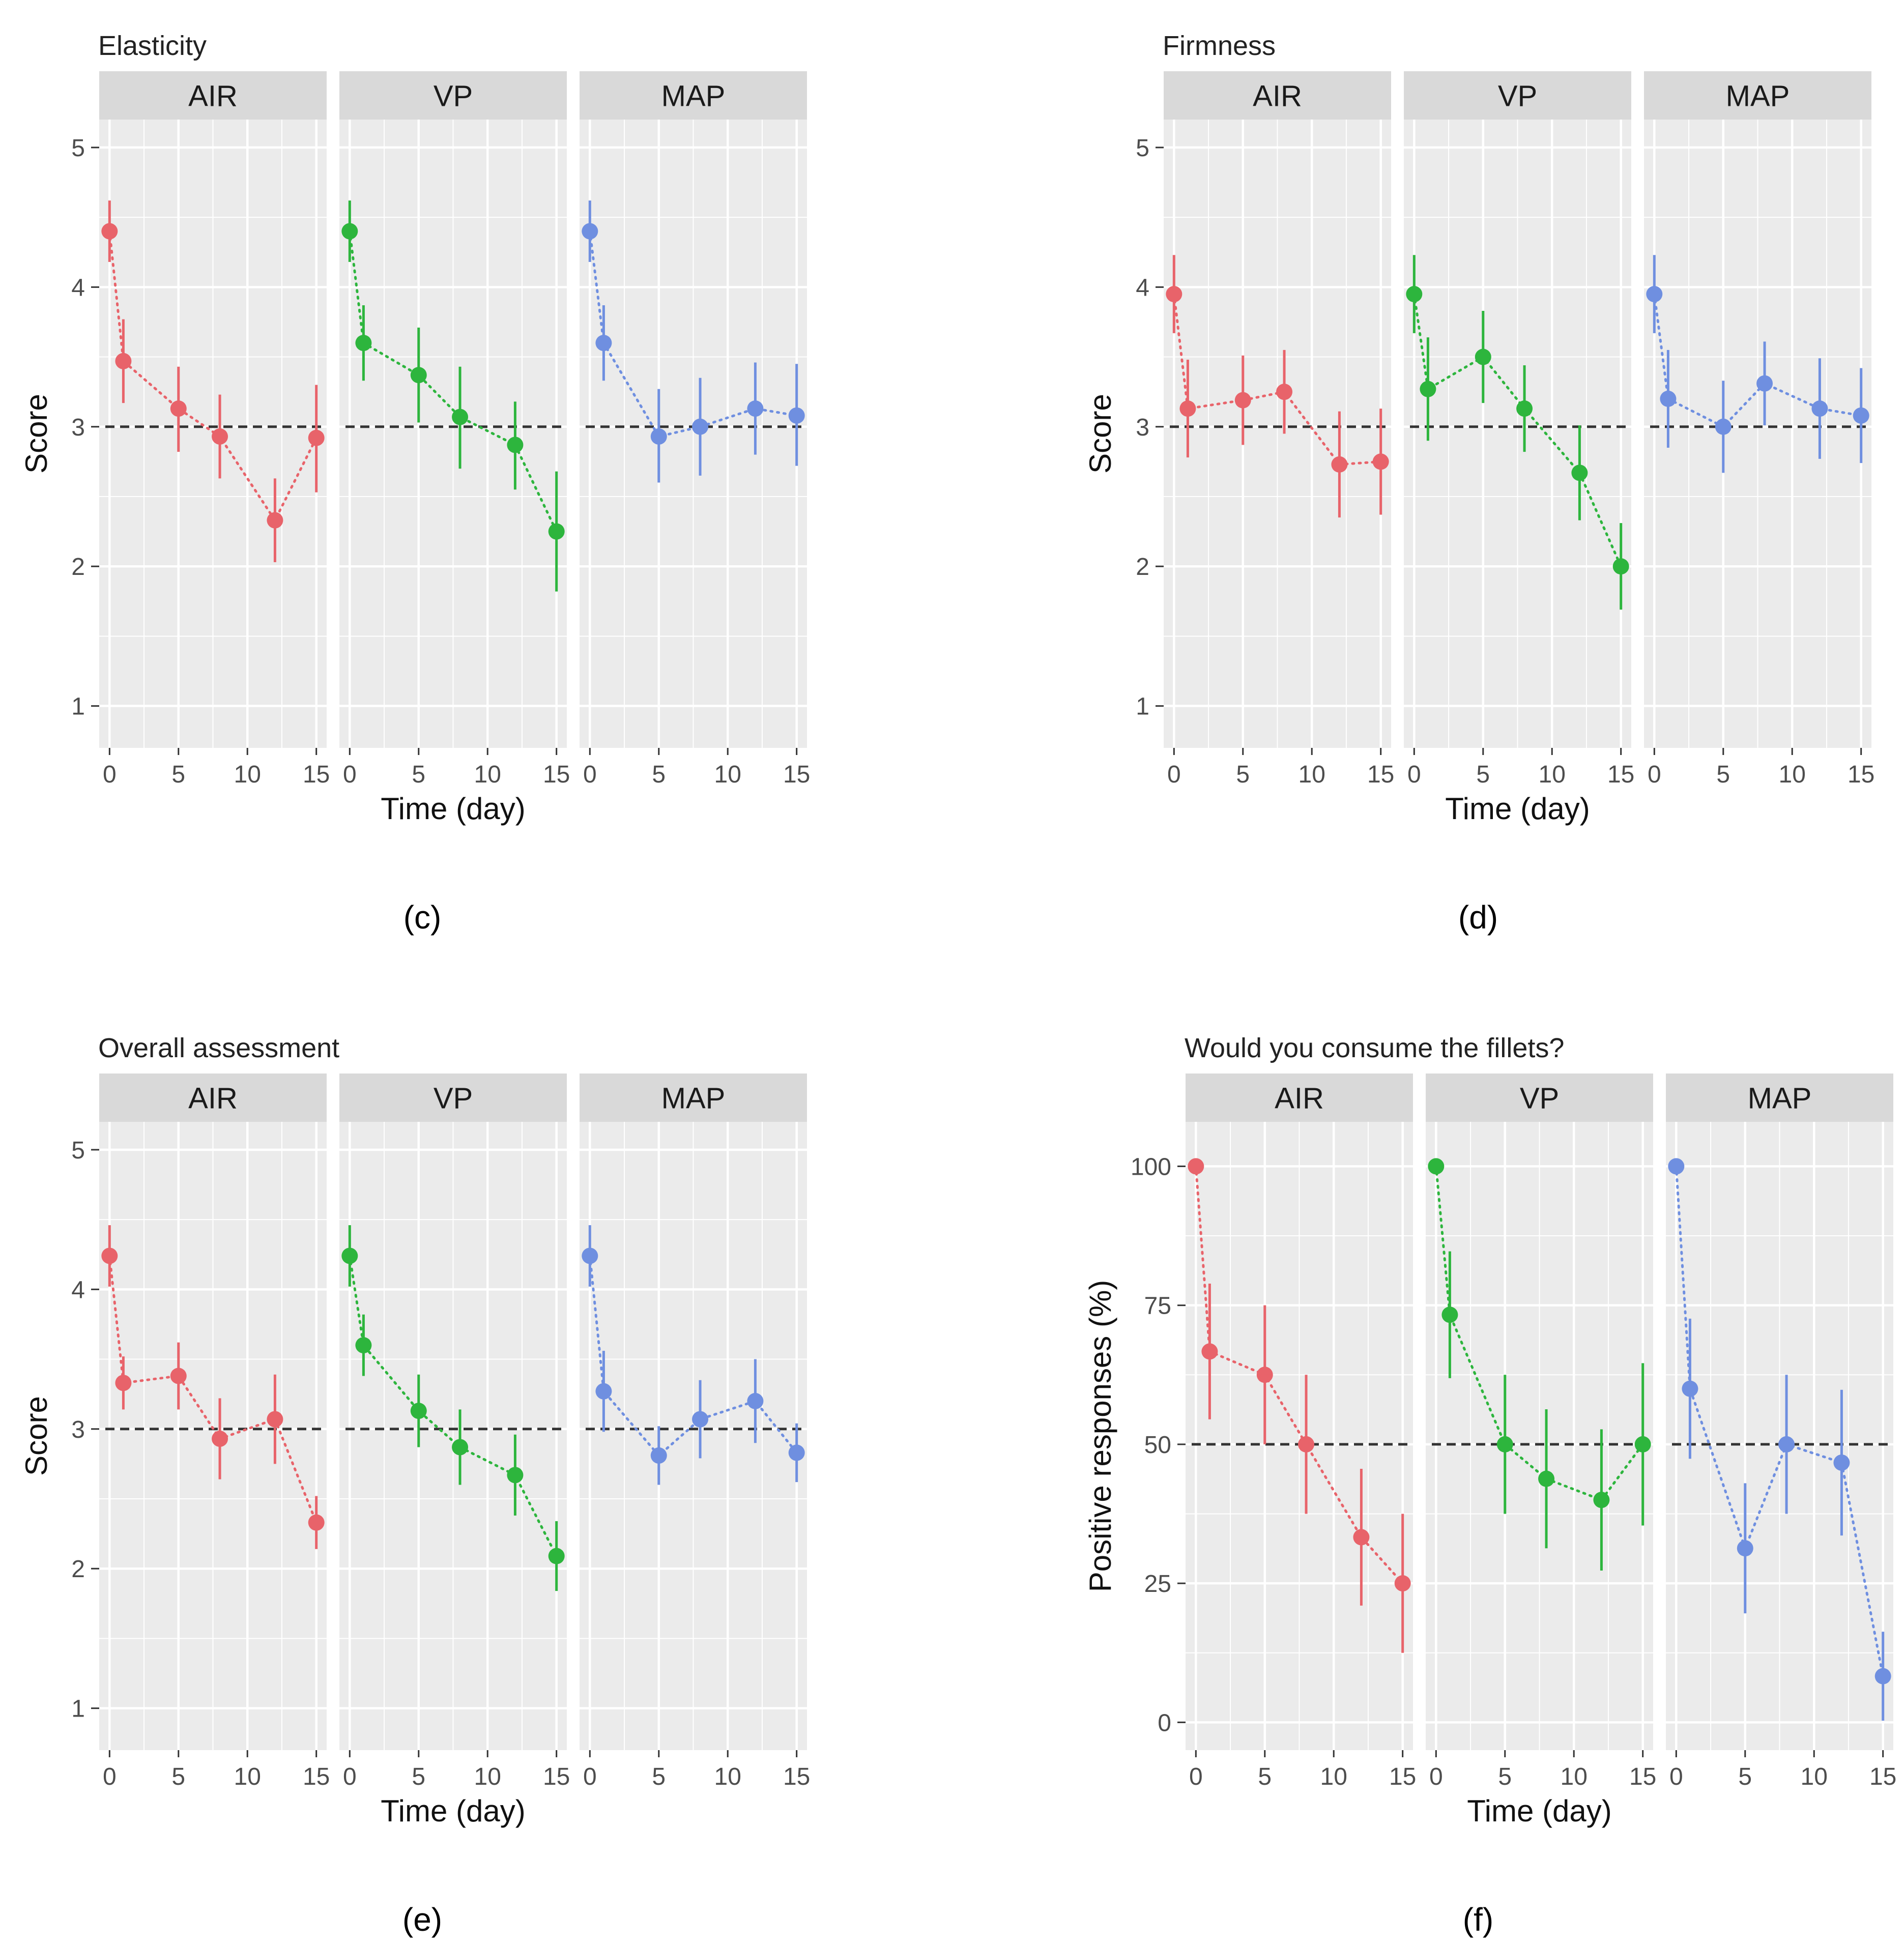  What do you see at coordinates (36, 434) in the screenshot?
I see `y-axis-label: Score` at bounding box center [36, 434].